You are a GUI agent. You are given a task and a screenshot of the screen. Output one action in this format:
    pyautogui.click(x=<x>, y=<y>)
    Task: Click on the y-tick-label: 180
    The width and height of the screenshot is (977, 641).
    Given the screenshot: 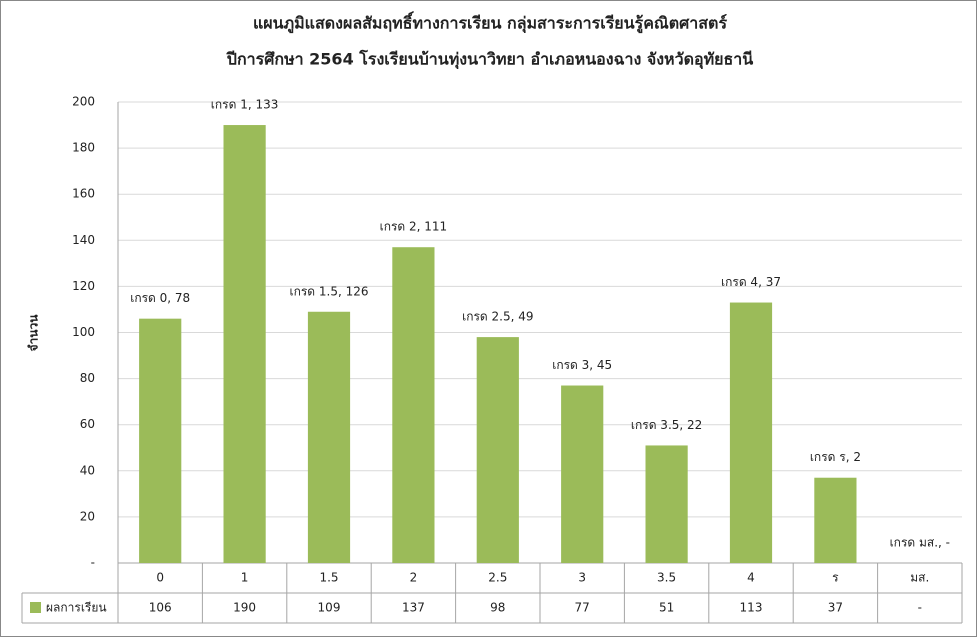 What is the action you would take?
    pyautogui.click(x=83, y=148)
    